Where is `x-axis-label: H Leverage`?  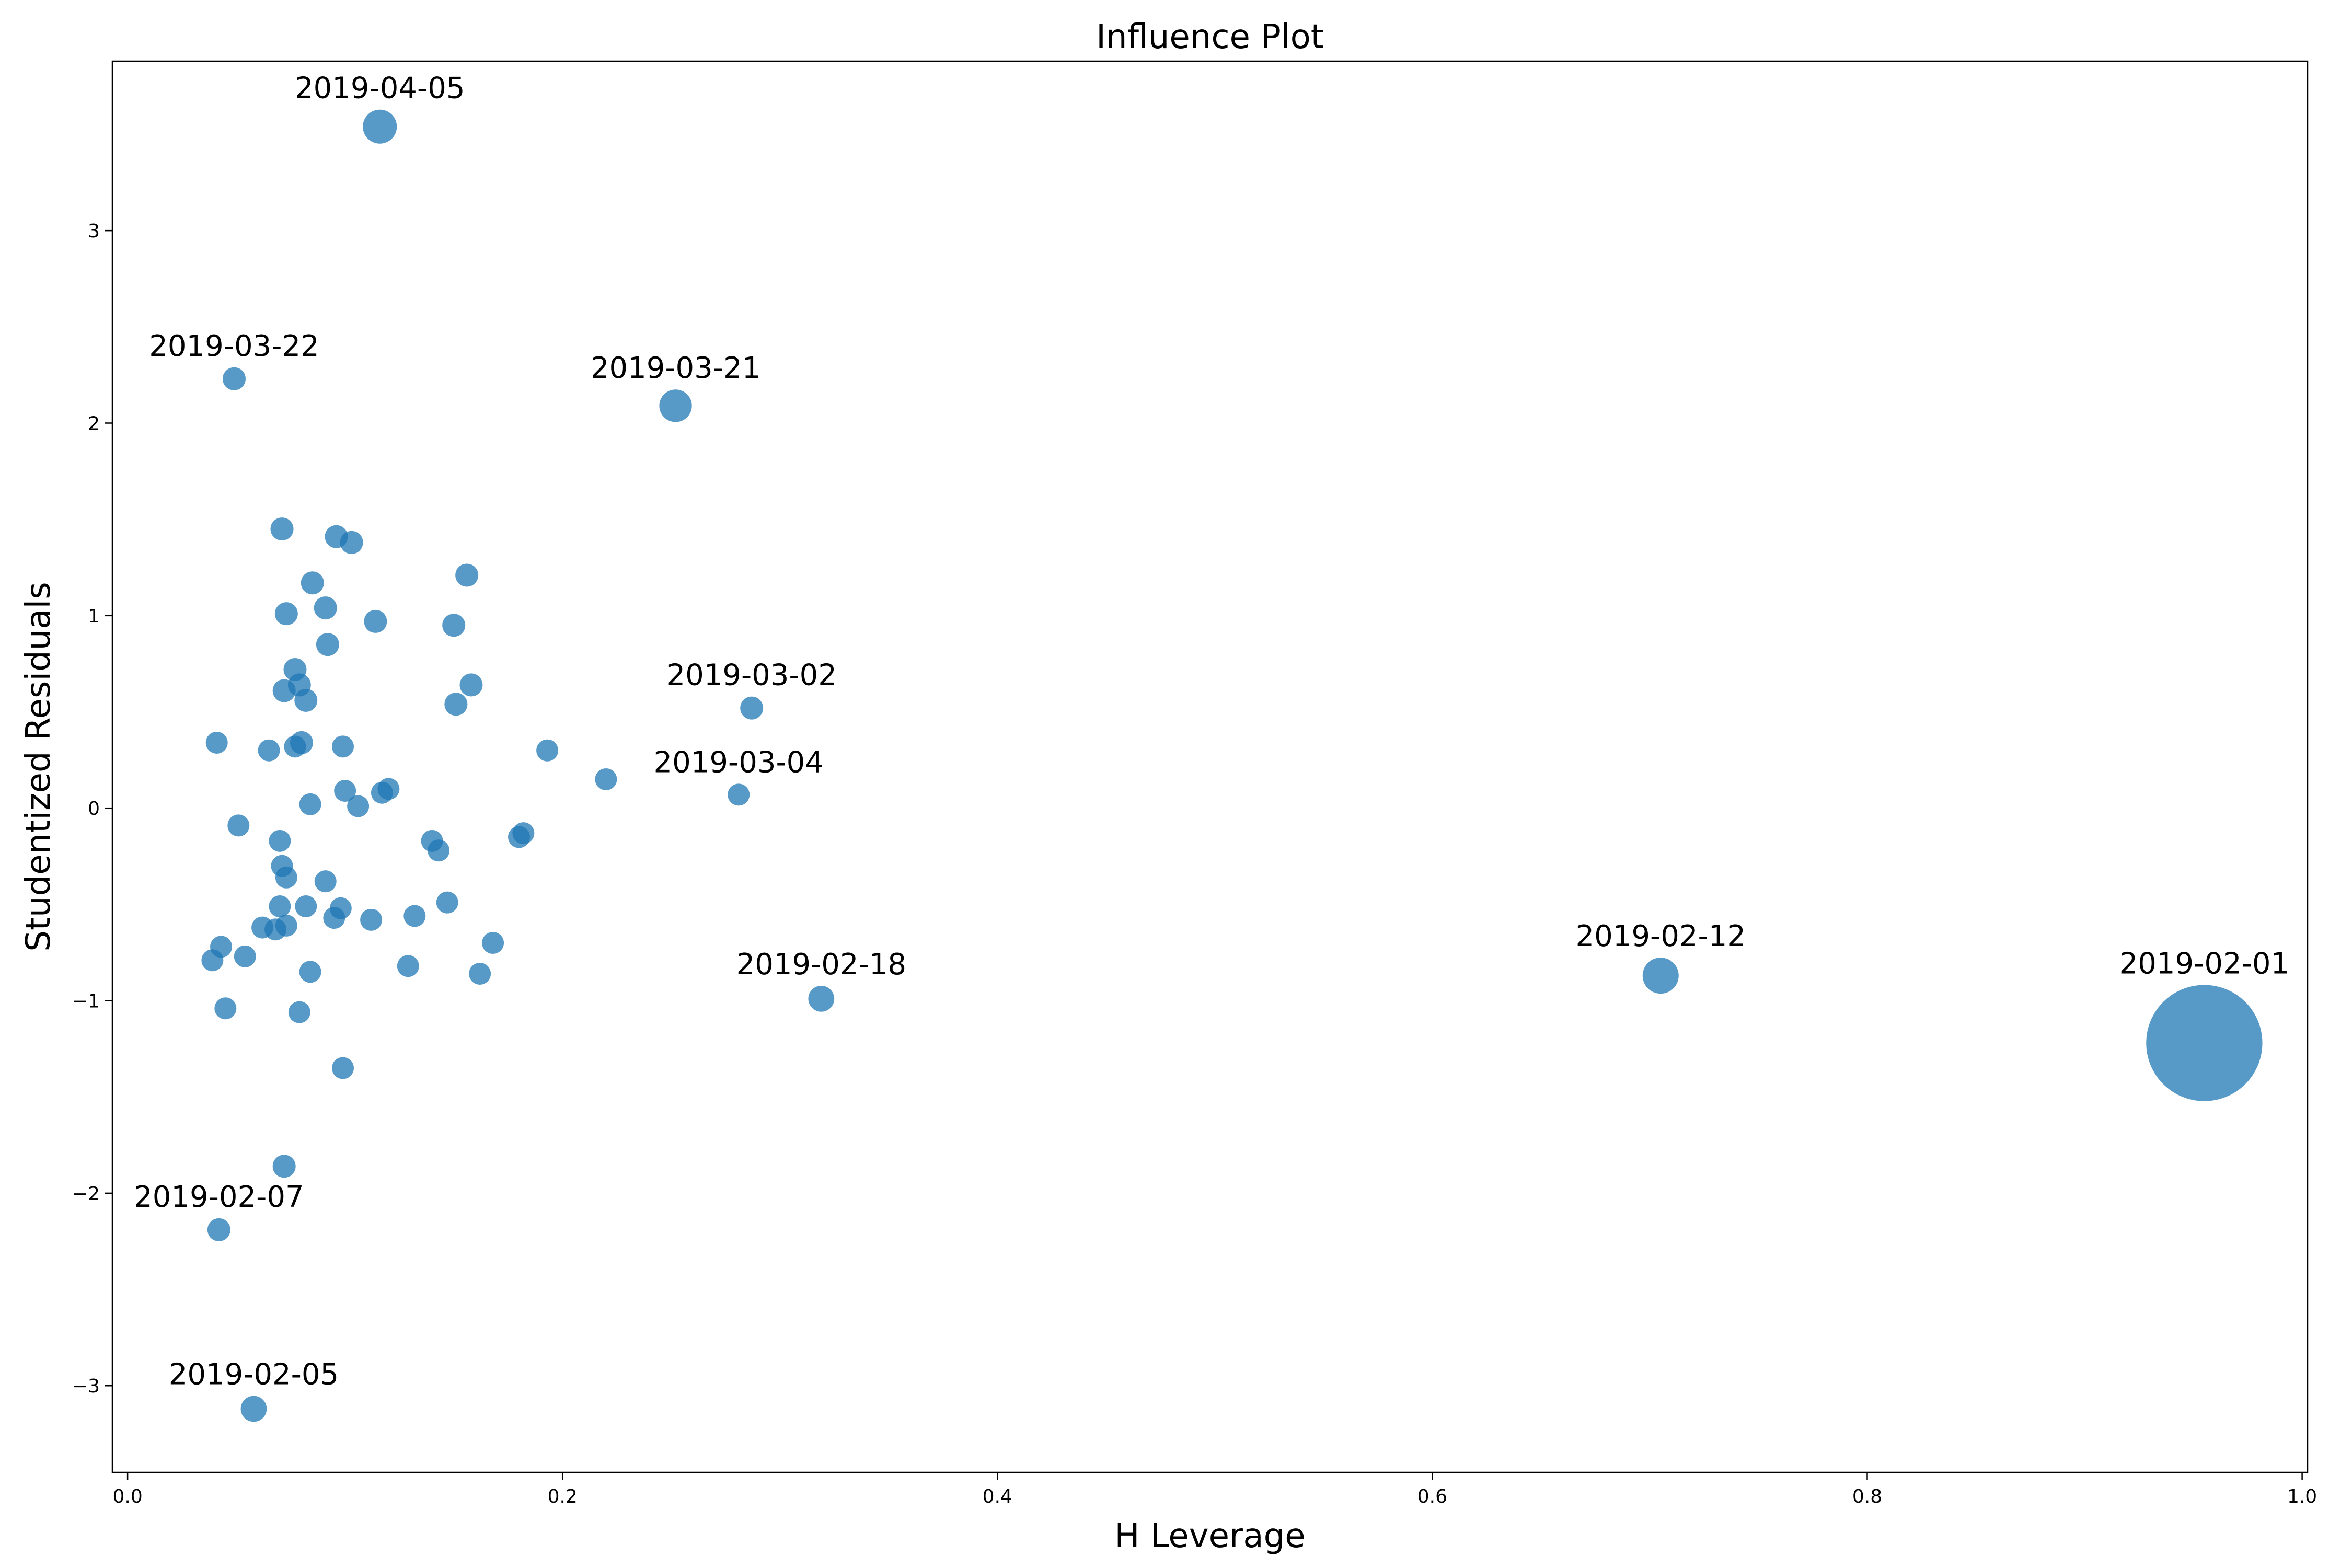
x-axis-label: H Leverage is located at coordinates (1209, 1536).